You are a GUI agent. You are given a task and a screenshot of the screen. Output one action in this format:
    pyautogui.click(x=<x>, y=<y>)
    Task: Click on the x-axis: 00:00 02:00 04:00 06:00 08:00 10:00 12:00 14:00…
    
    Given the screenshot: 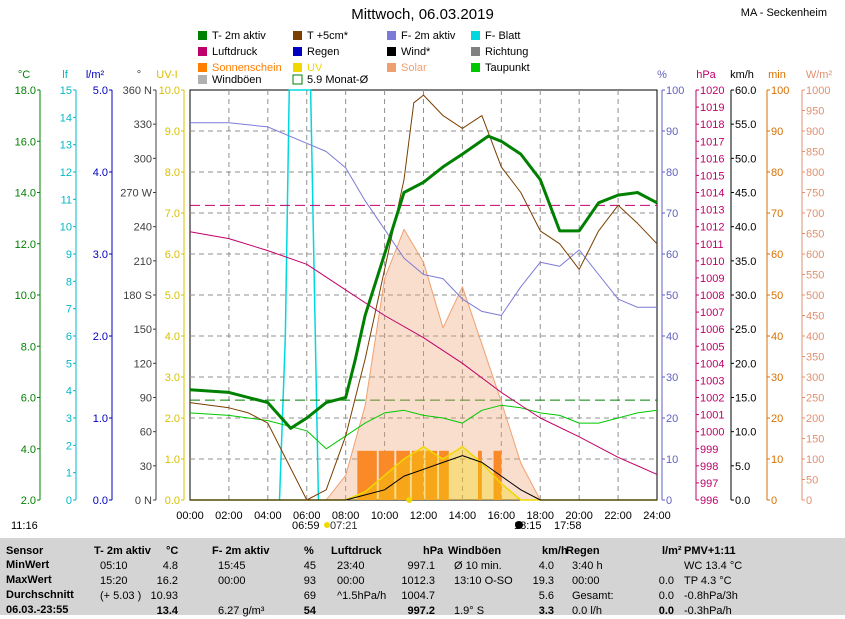 What is the action you would take?
    pyautogui.click(x=341, y=514)
    